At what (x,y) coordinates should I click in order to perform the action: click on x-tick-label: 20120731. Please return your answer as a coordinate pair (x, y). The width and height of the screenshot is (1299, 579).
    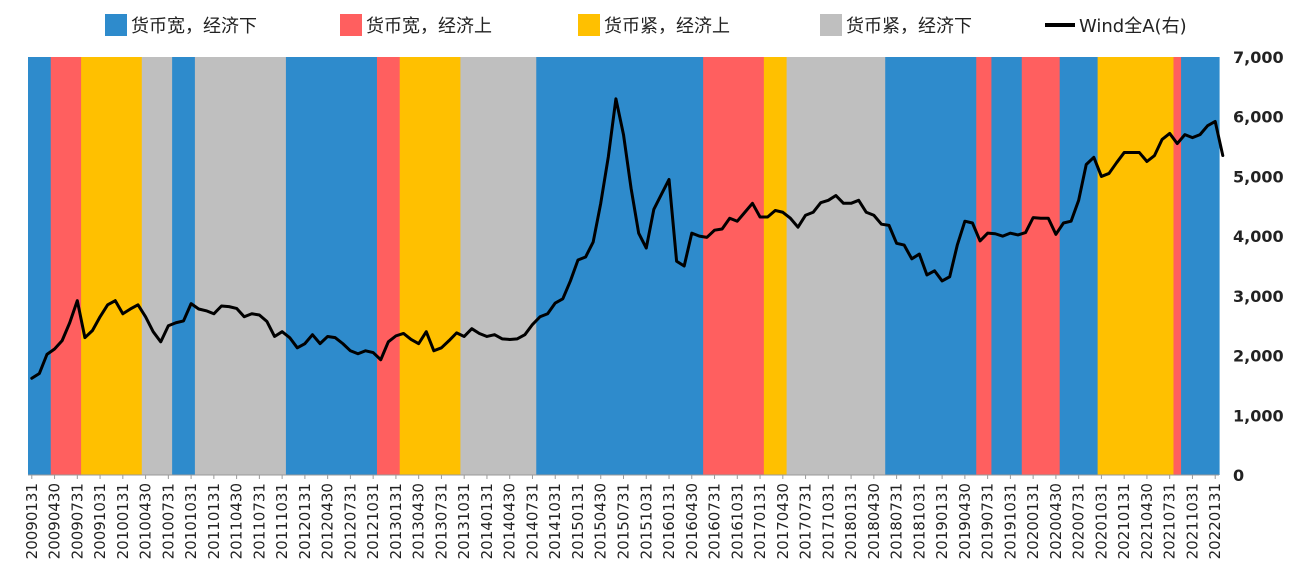
    Looking at the image, I should click on (350, 521).